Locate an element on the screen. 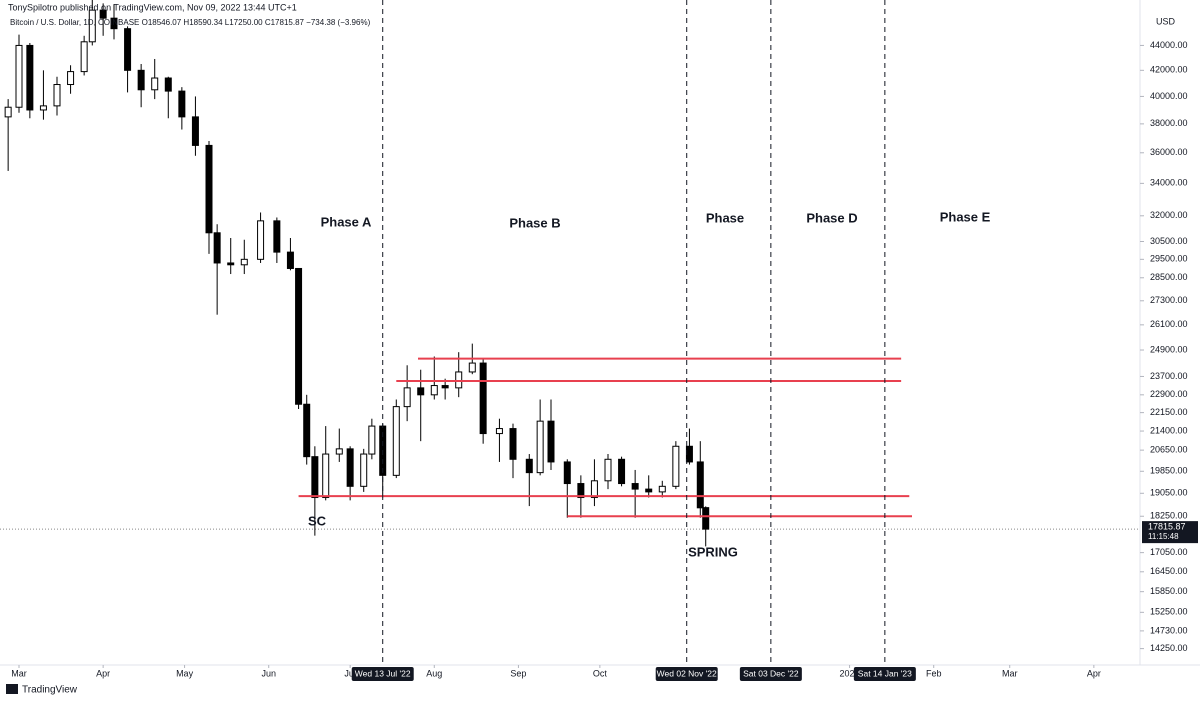 The image size is (1200, 707). x-tick-label: Jul is located at coordinates (350, 673).